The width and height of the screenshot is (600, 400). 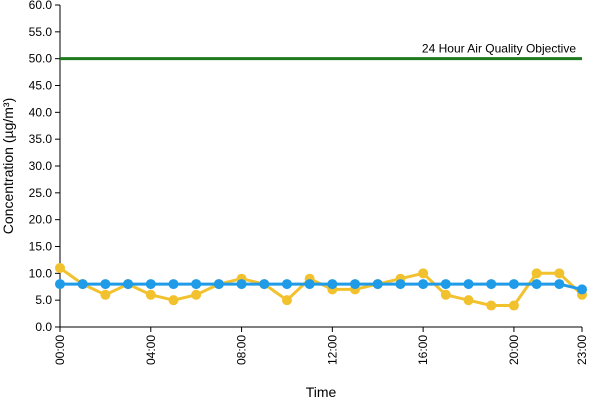 What do you see at coordinates (8, 166) in the screenshot?
I see `y-axis-title: Concentration (µg/m³)` at bounding box center [8, 166].